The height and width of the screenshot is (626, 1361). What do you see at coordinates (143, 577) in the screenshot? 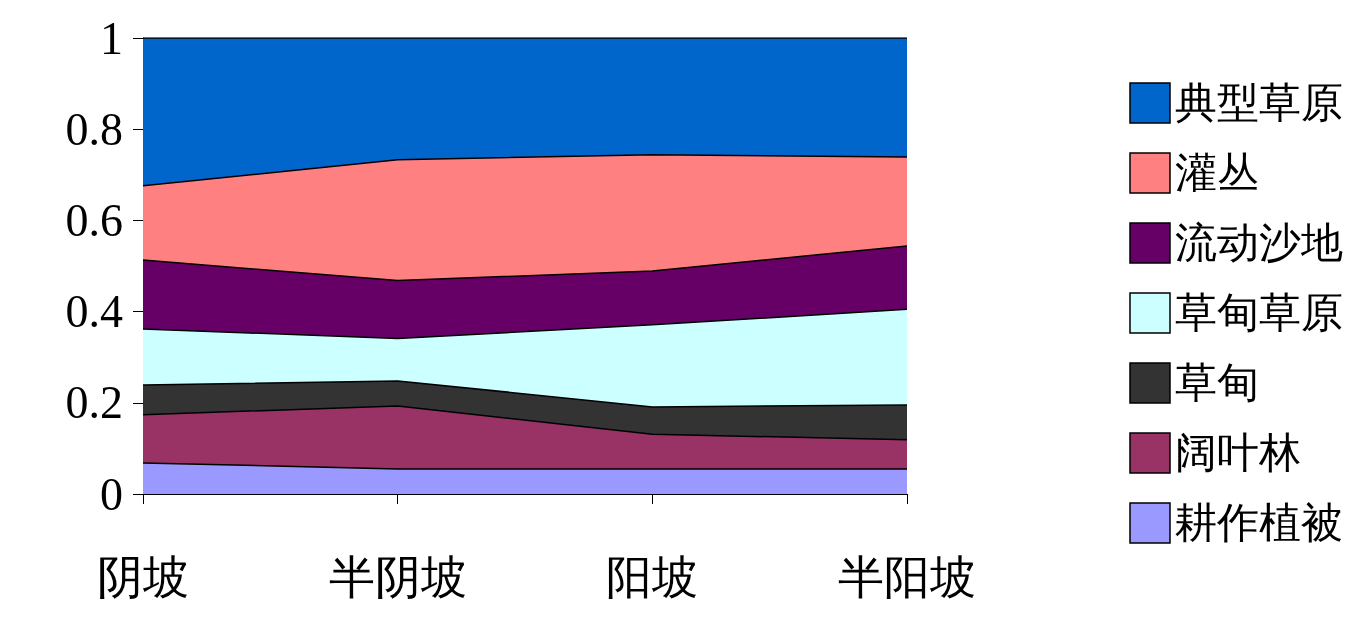
I see `x-tick-label: 阴坡` at bounding box center [143, 577].